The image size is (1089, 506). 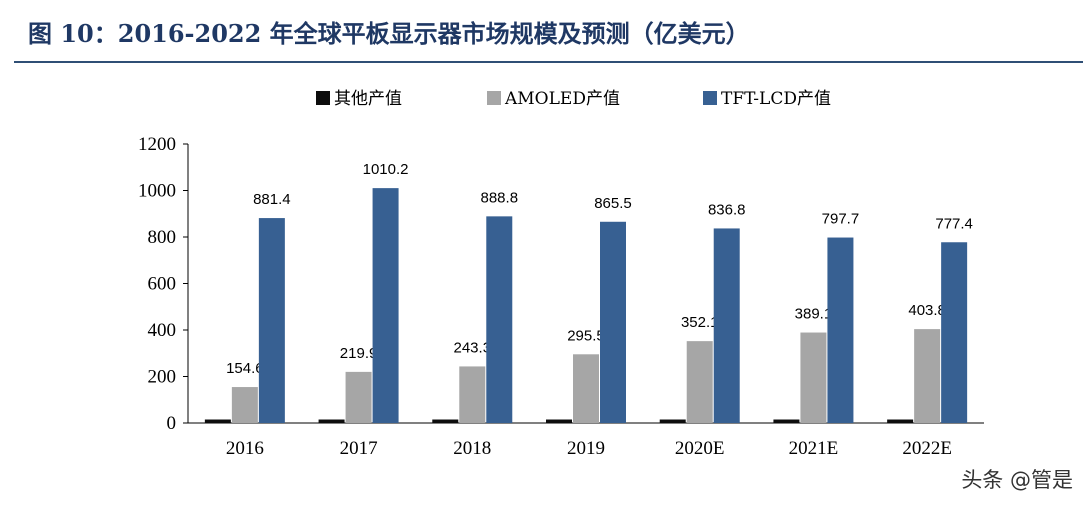 What do you see at coordinates (954, 223) in the screenshot?
I see `data-label: 777.4` at bounding box center [954, 223].